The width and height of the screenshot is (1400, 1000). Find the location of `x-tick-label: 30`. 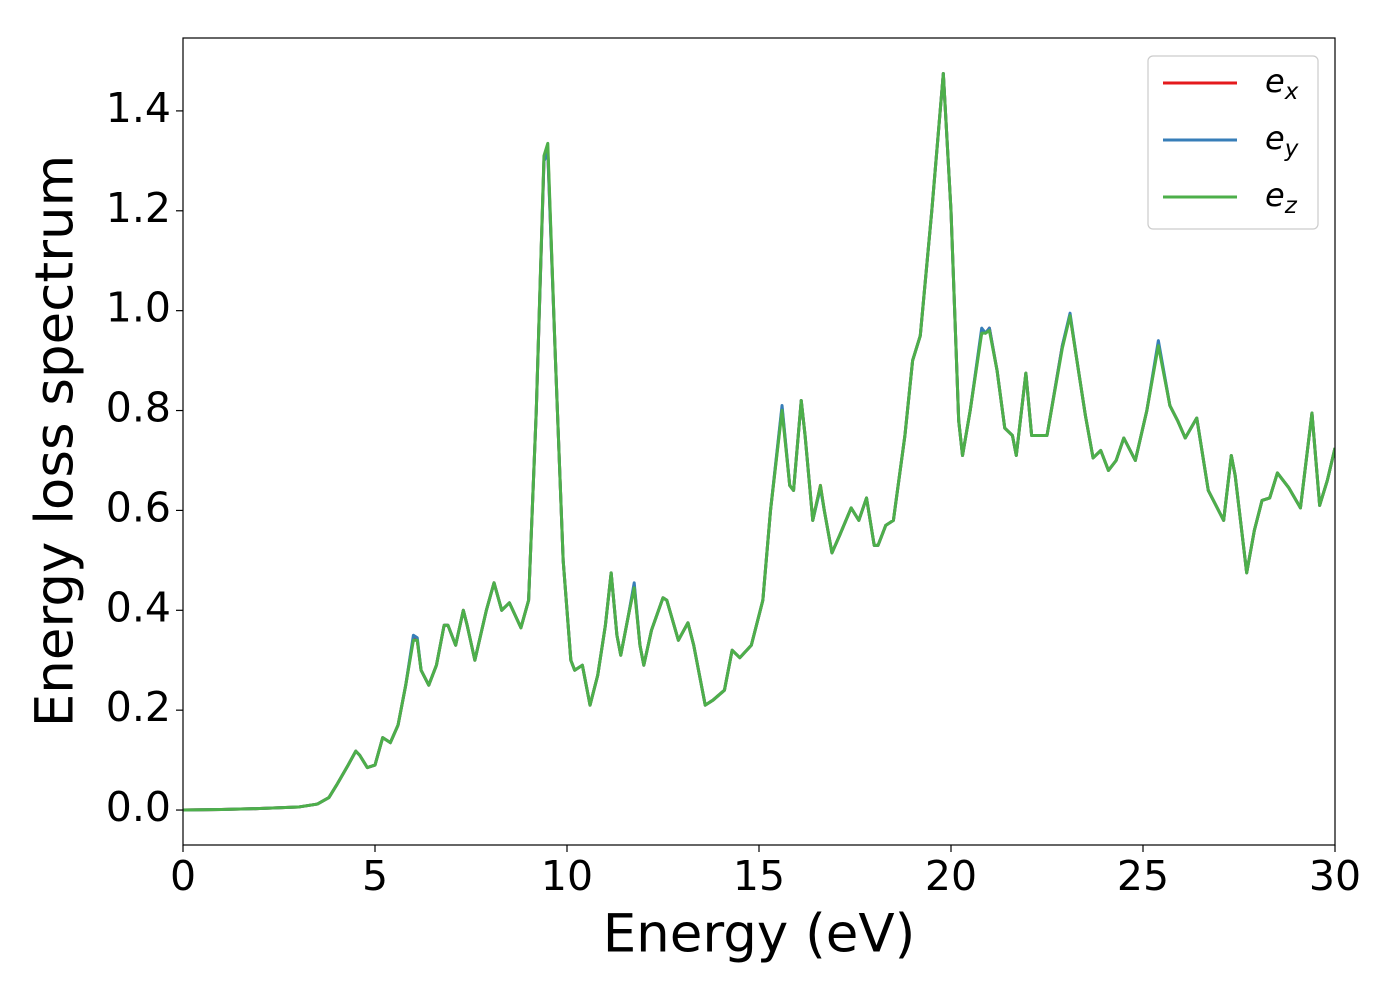

x-tick-label: 30 is located at coordinates (1335, 876).